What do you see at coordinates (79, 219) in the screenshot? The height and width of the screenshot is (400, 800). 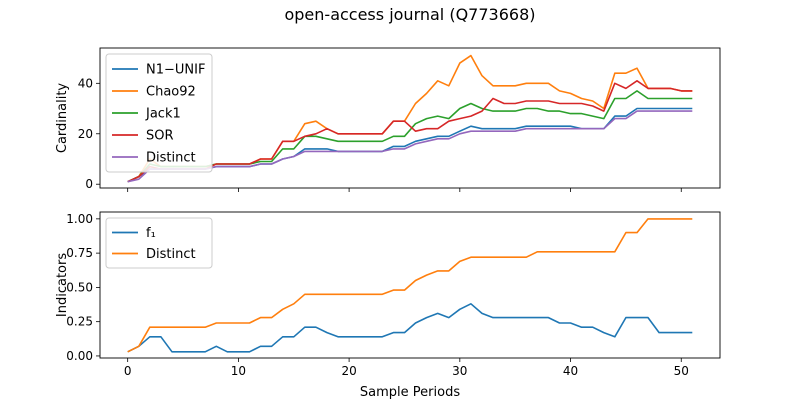 I see `y-tick-label: 1.00` at bounding box center [79, 219].